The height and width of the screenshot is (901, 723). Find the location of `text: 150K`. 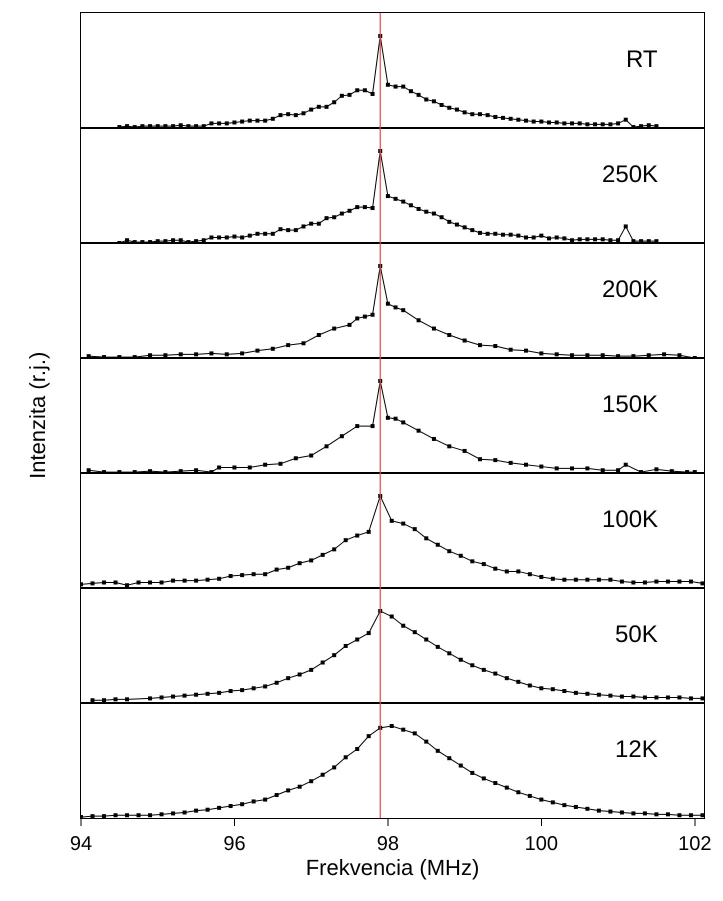

text: 150K is located at coordinates (630, 404).